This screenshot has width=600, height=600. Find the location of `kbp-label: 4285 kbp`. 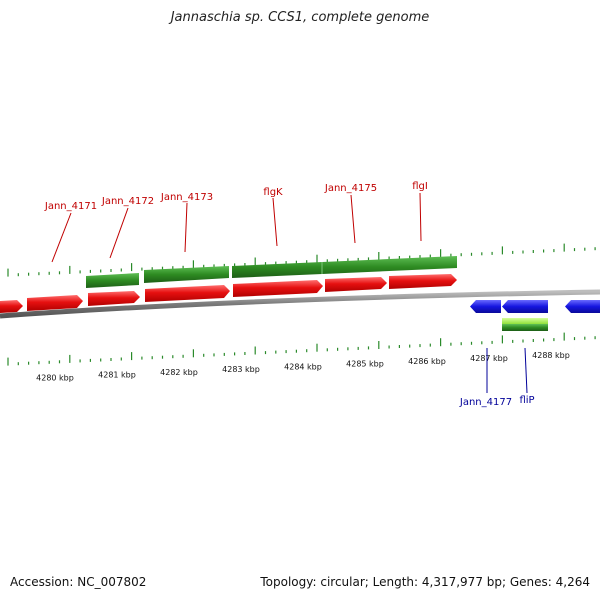

kbp-label: 4285 kbp is located at coordinates (365, 364).